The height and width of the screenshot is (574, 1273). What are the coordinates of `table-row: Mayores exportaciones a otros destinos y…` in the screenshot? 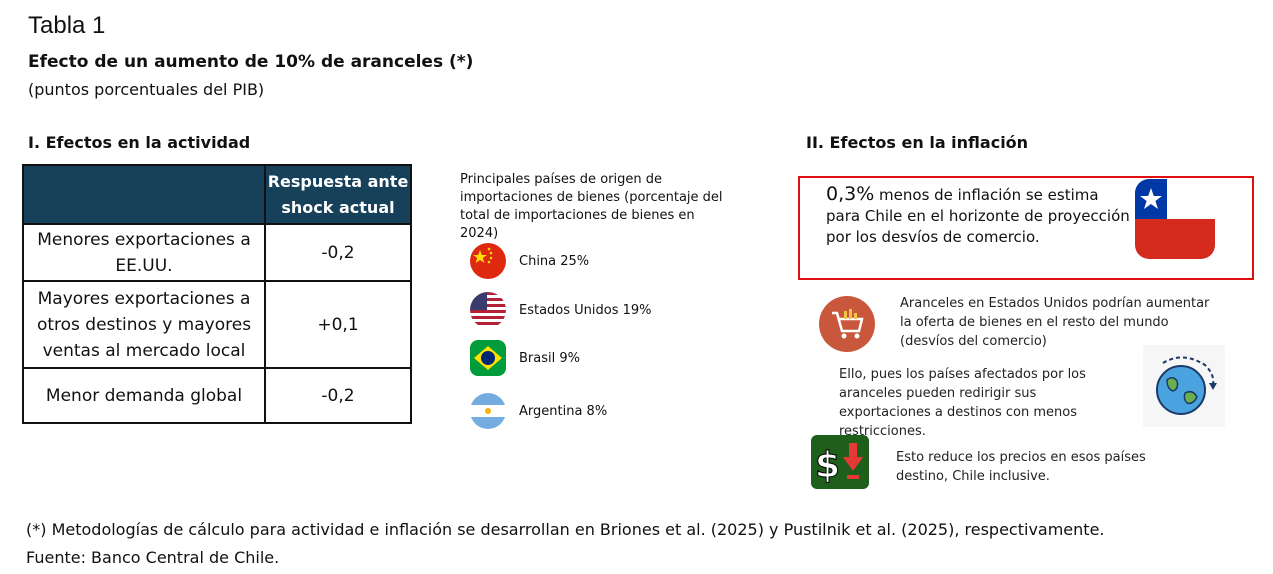 It's located at (217, 324).